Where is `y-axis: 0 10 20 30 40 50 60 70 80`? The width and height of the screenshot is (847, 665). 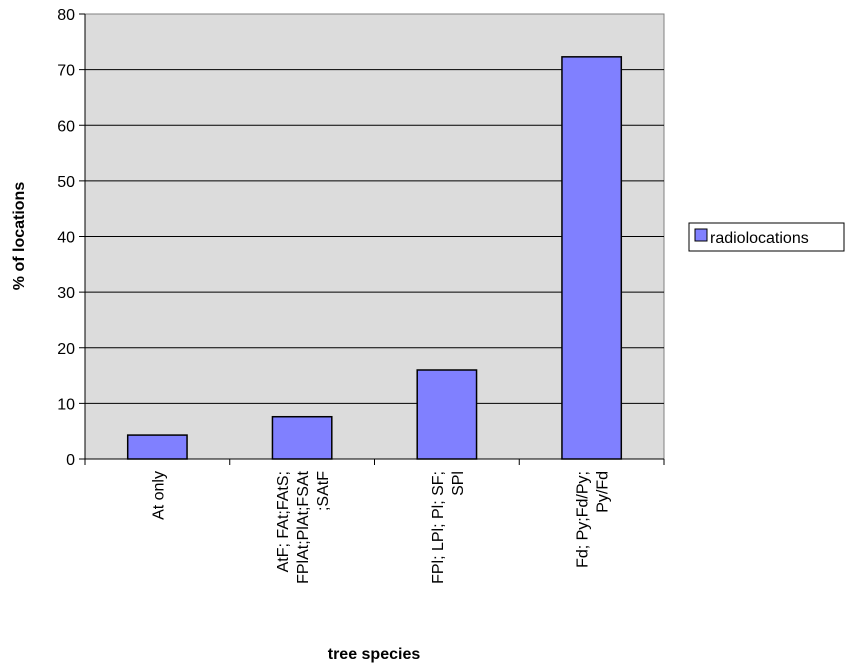
y-axis: 0 10 20 30 40 50 60 70 80 is located at coordinates (71, 238).